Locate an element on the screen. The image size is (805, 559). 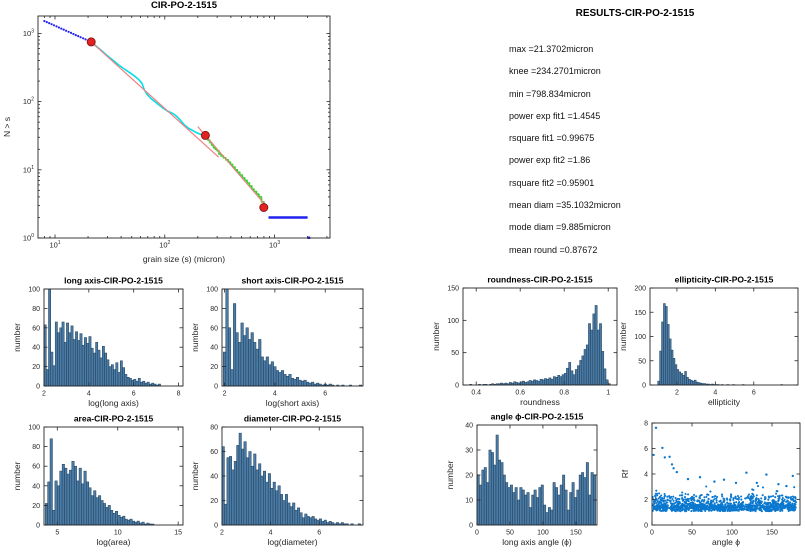
svg-text: 200 is located at coordinates (640, 289).